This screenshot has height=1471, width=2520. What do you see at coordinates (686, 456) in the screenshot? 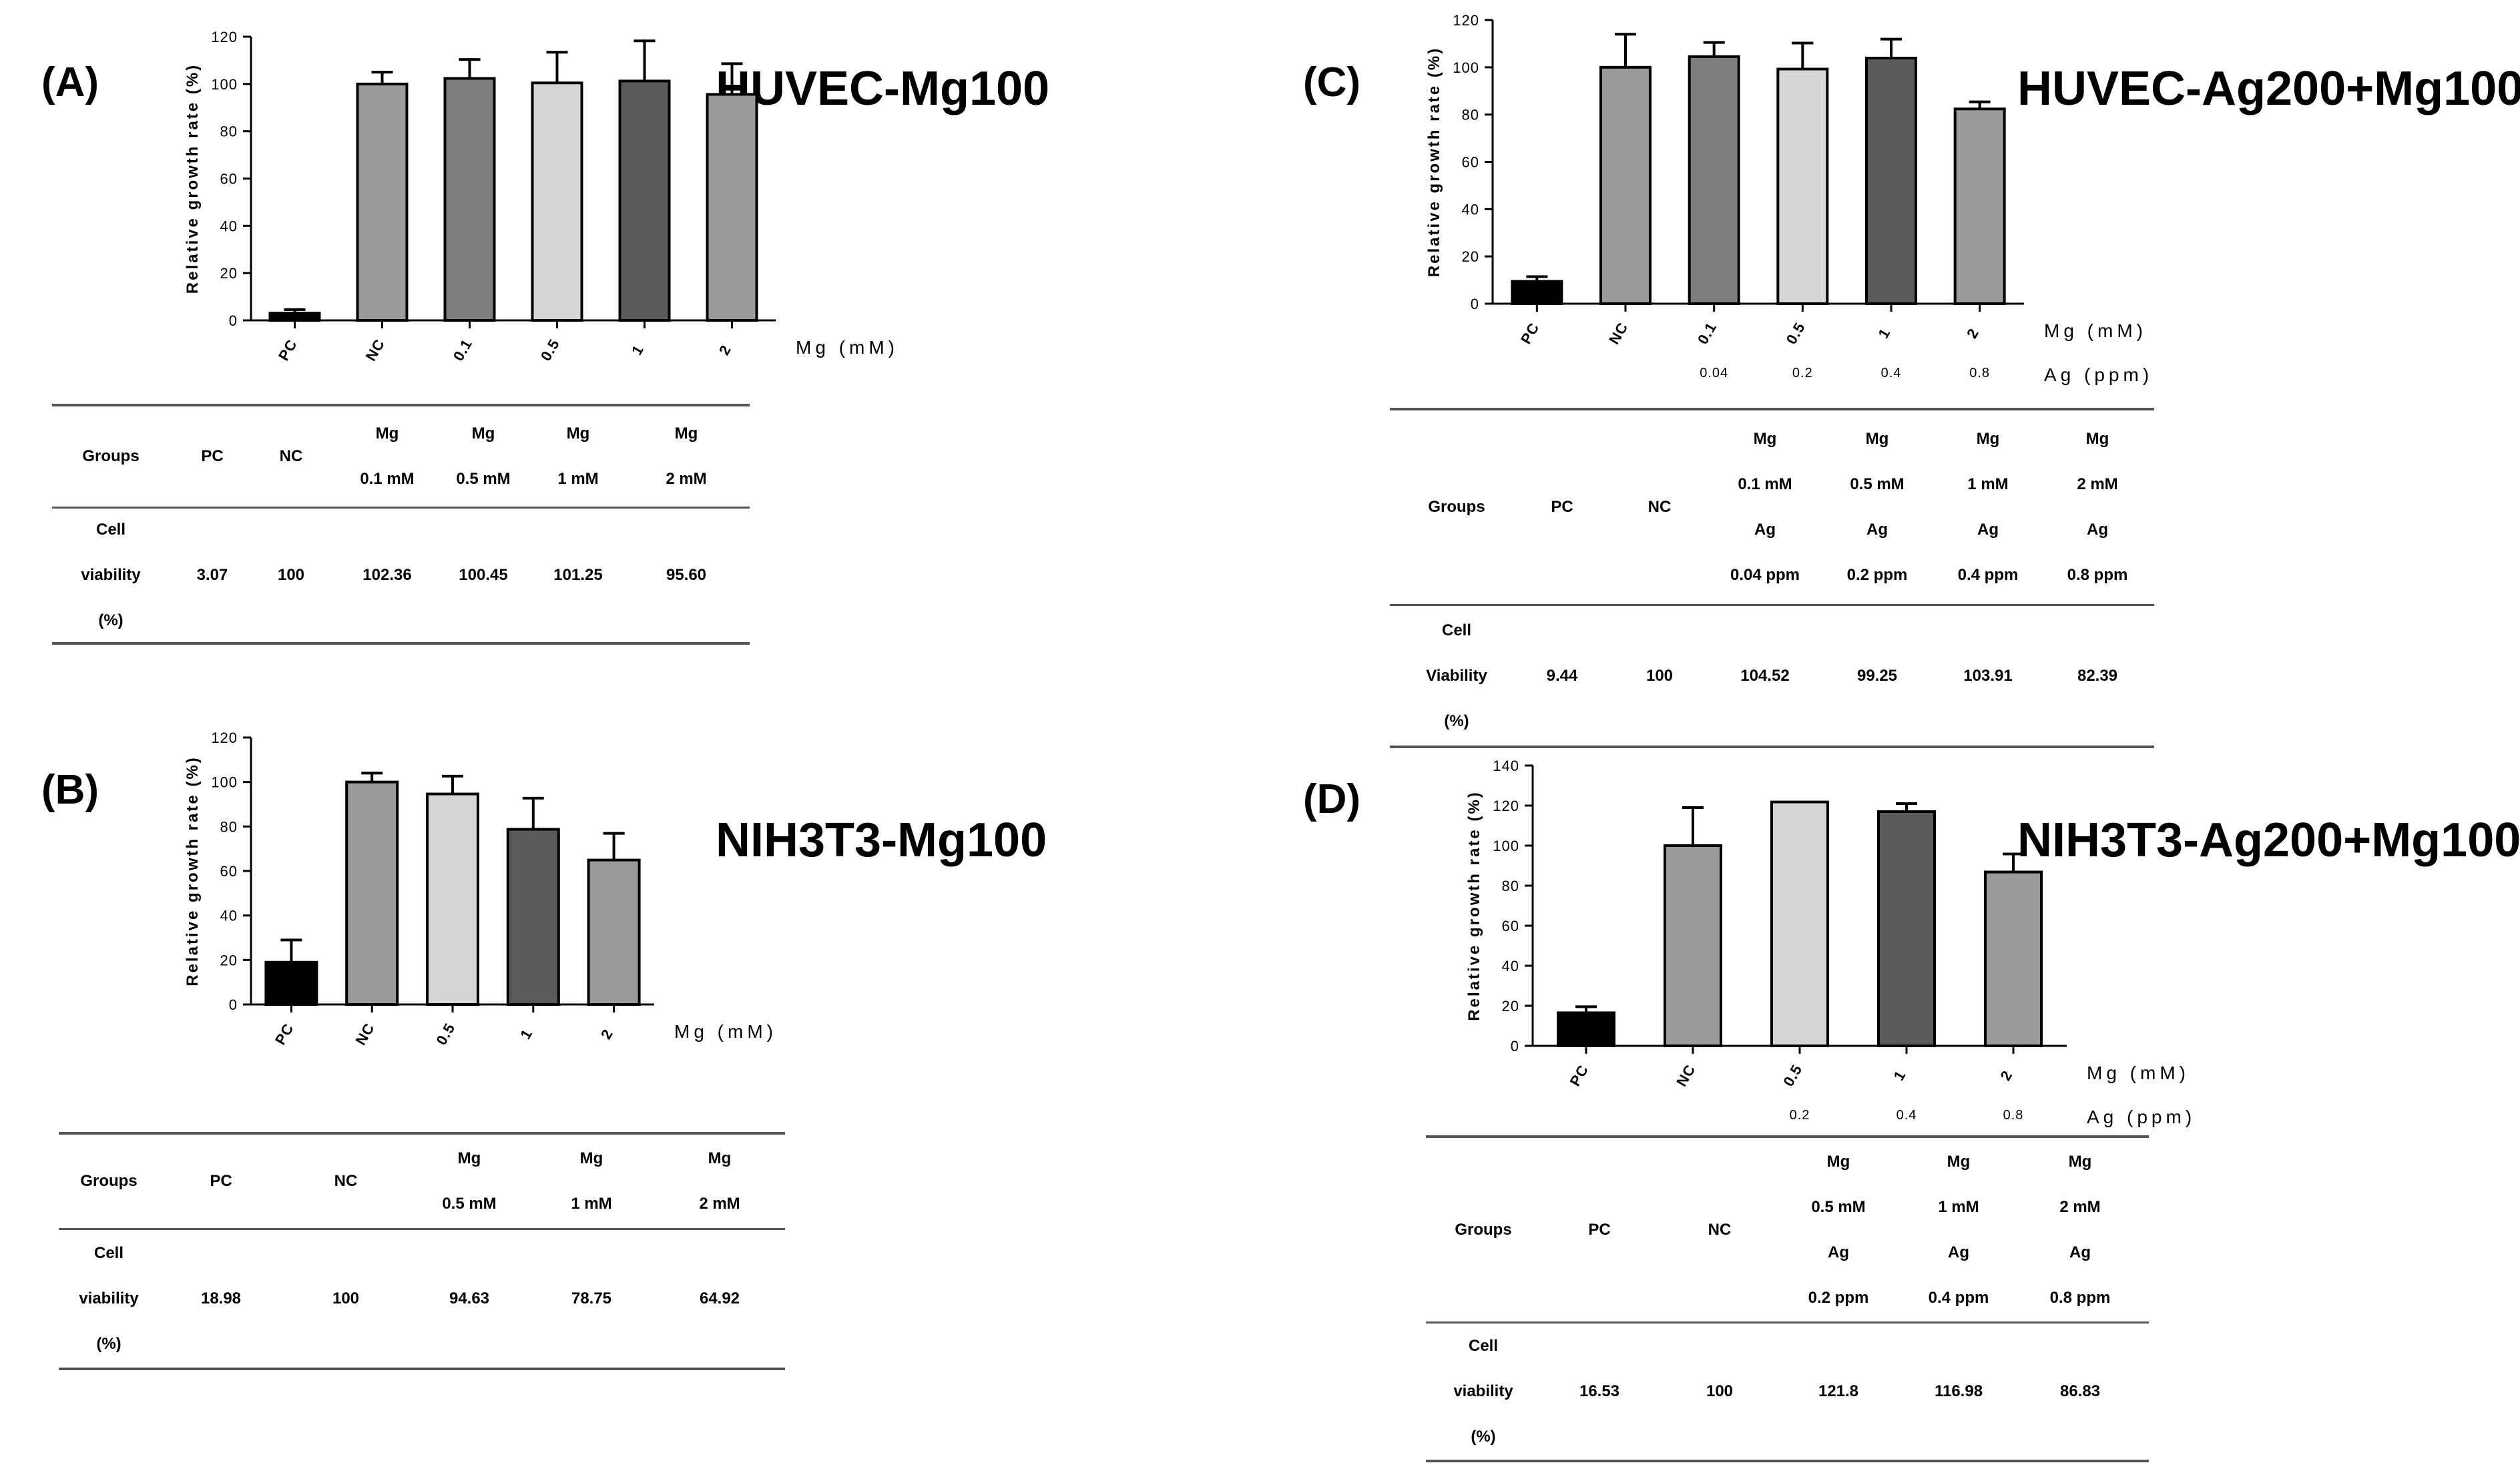
I see `table-cell: Mg 2 mM` at bounding box center [686, 456].